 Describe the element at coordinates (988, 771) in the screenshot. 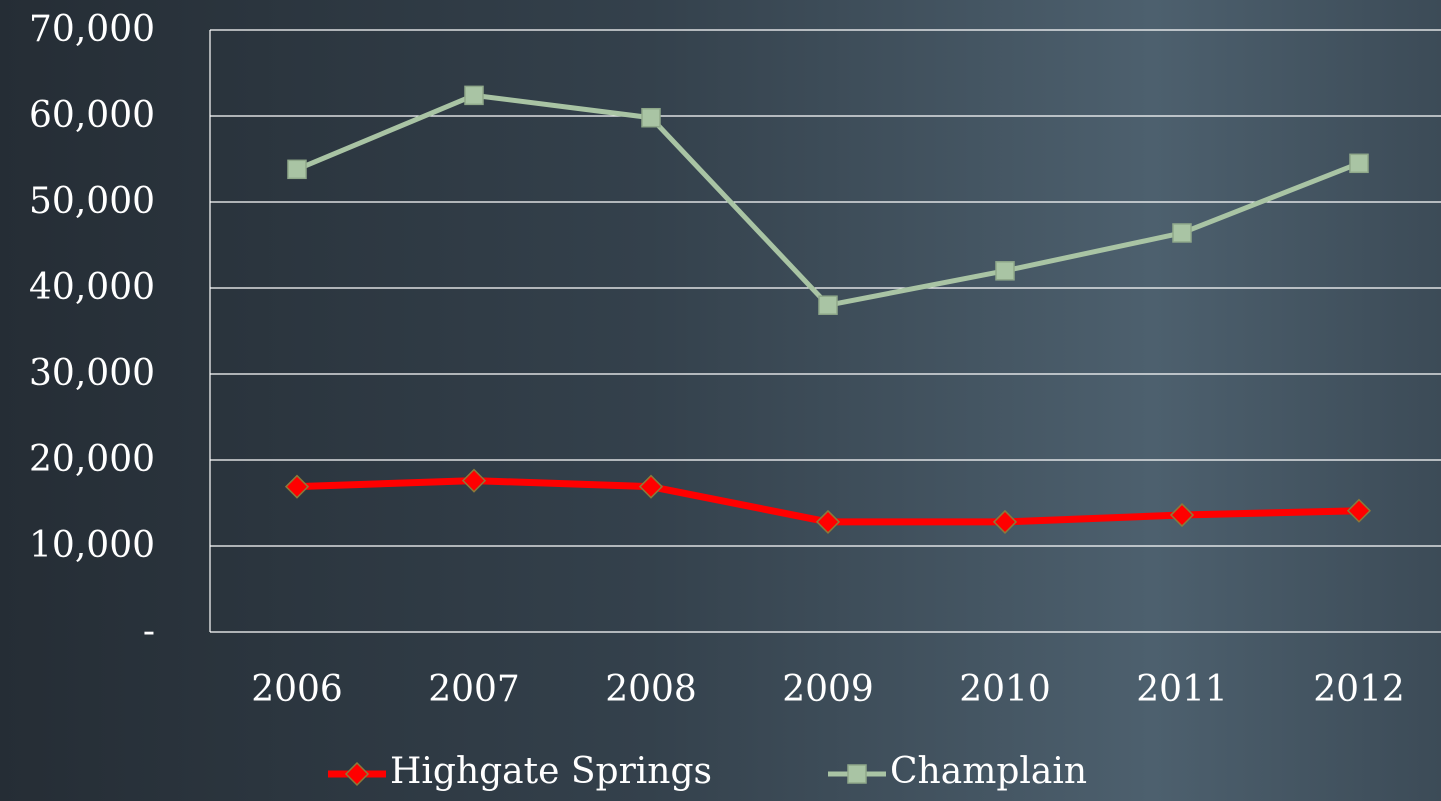

I see `legend-label: Champlain` at that location.